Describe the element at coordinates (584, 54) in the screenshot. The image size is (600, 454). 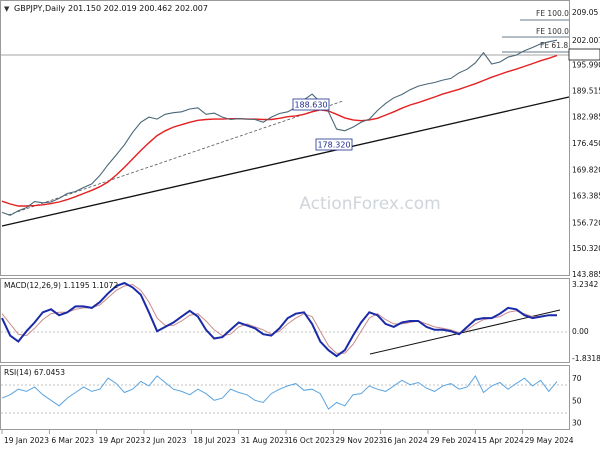
I see `current-price-tag` at that location.